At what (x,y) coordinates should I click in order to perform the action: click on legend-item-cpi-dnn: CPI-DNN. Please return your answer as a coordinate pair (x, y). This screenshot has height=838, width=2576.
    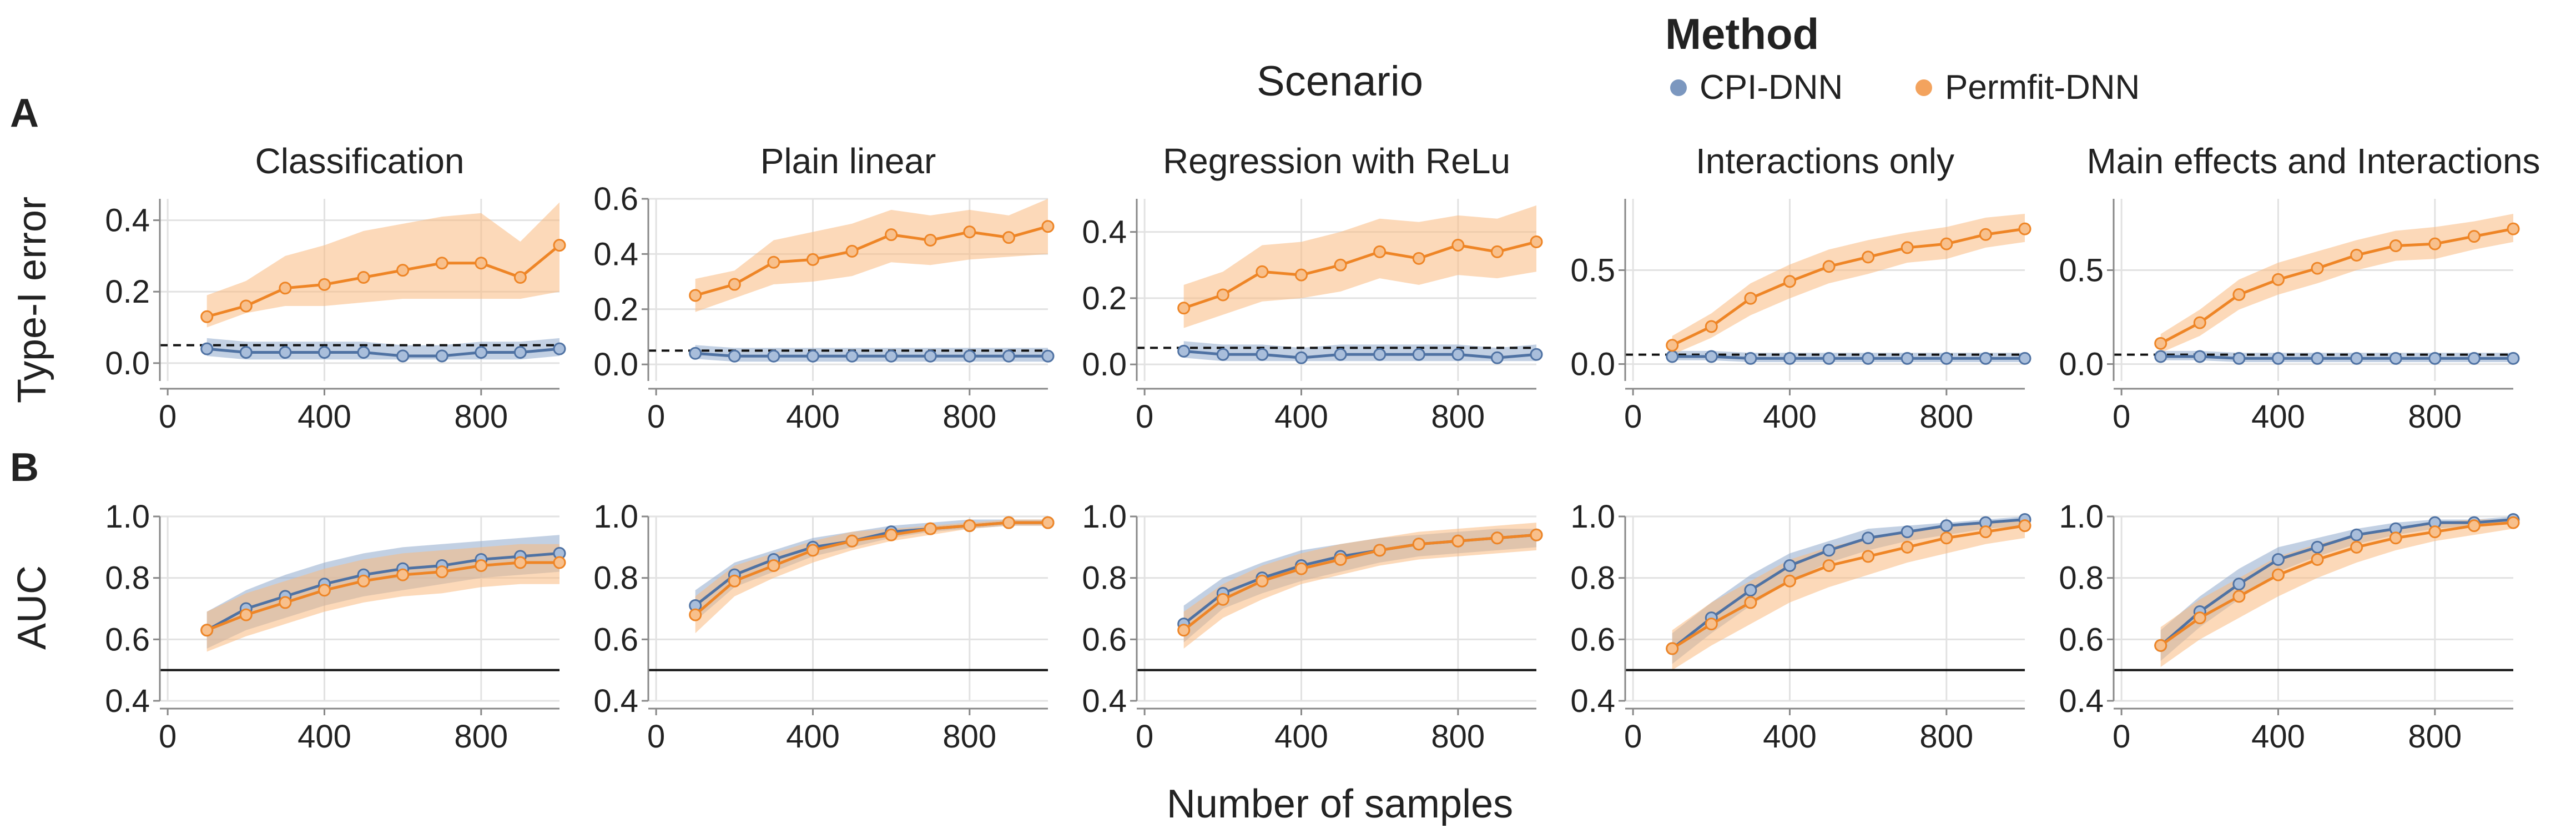
    Looking at the image, I should click on (1756, 87).